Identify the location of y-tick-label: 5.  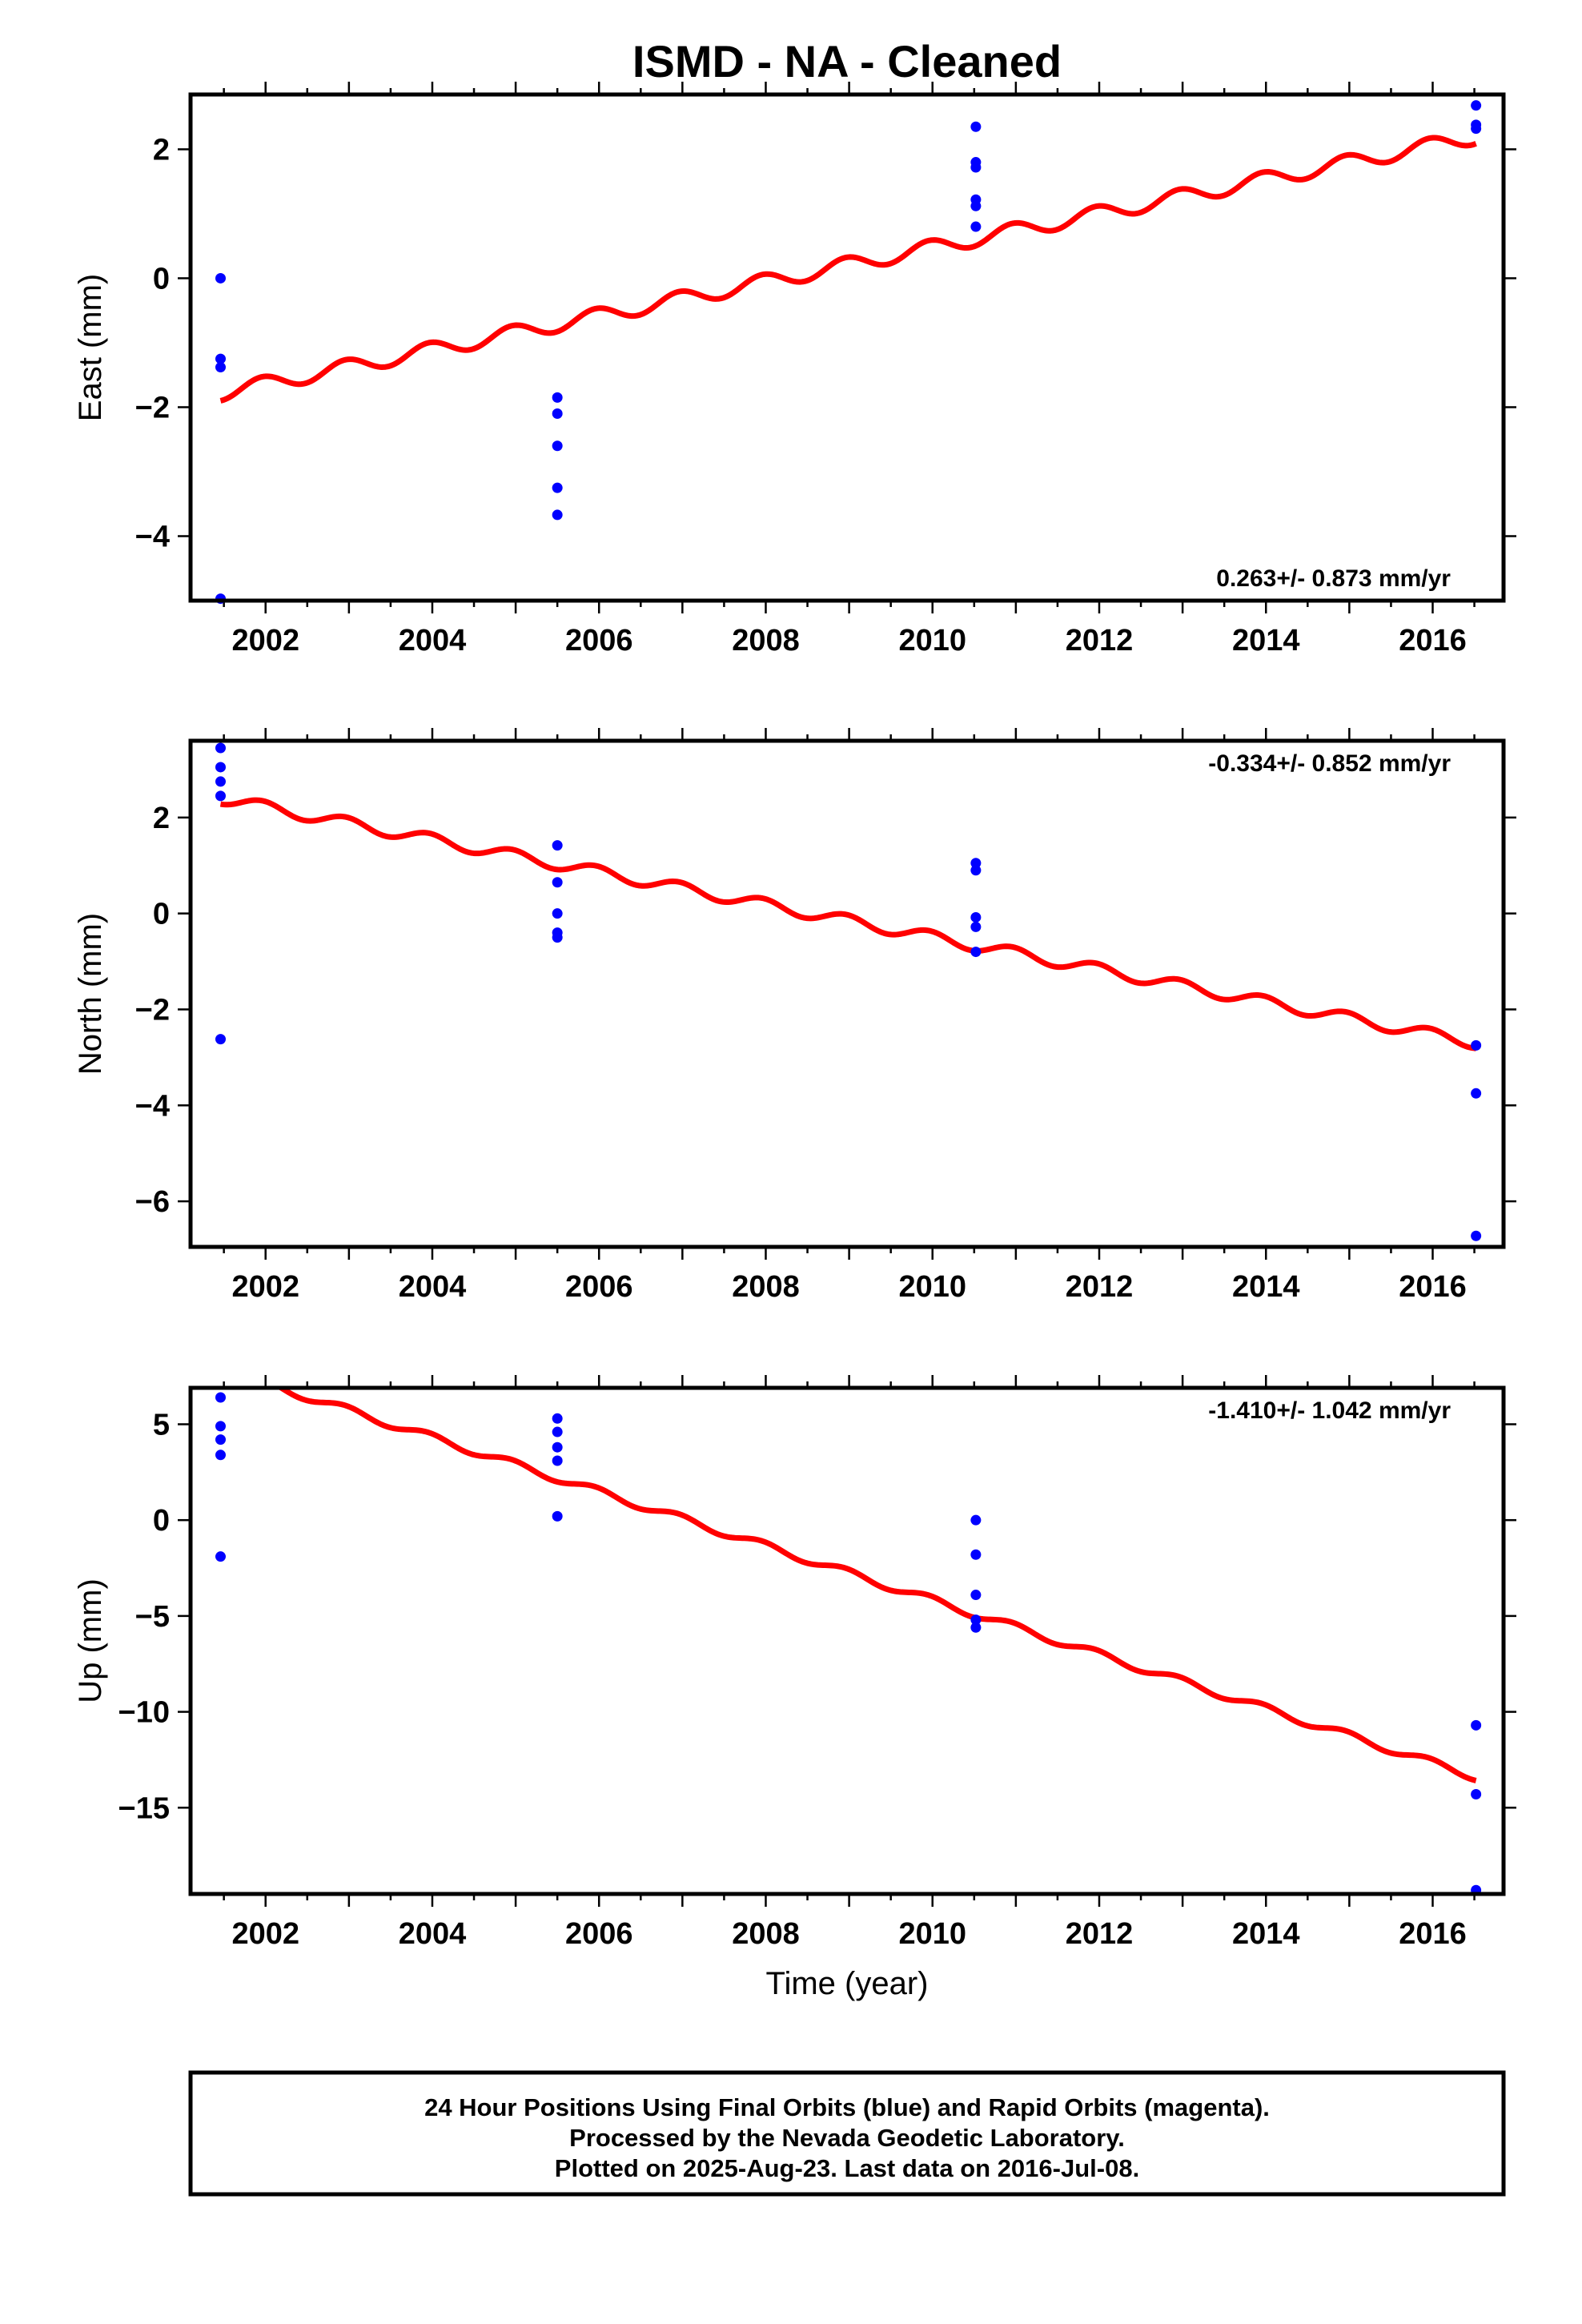
(161, 1424).